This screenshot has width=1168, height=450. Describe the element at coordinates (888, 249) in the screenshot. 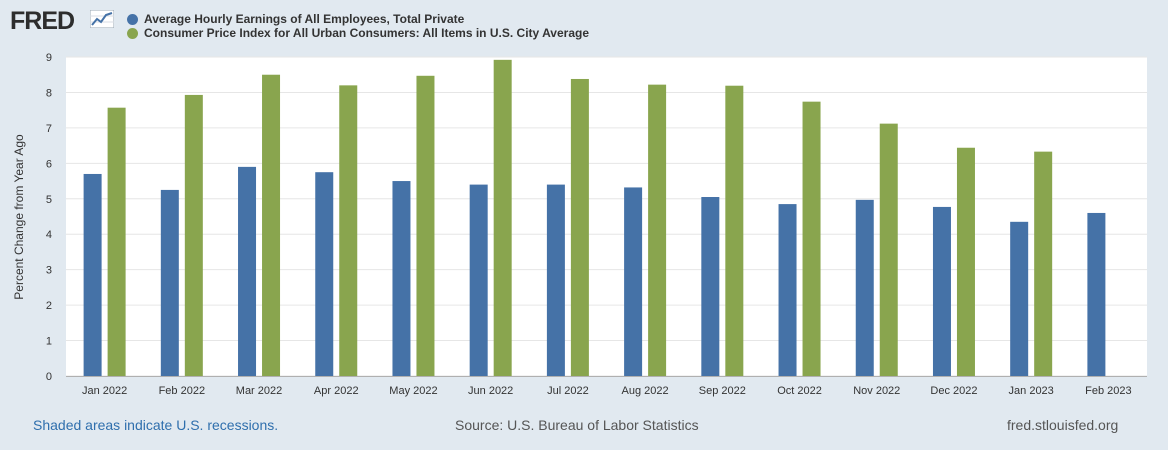

I see `bar-cpi-nov-2022` at that location.